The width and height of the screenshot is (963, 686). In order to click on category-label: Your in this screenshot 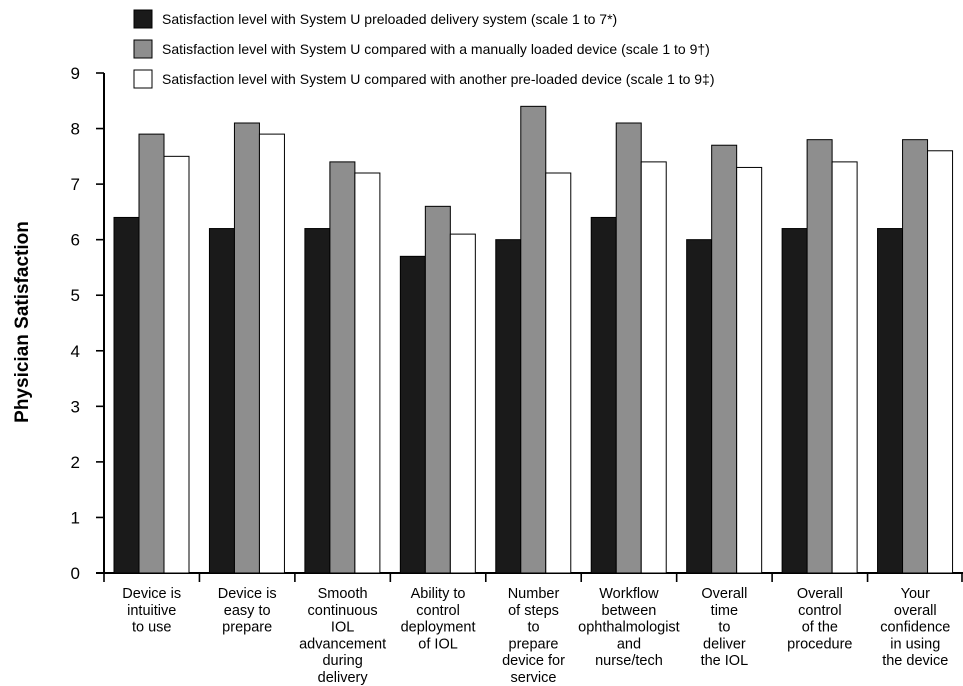, I will do `click(915, 594)`.